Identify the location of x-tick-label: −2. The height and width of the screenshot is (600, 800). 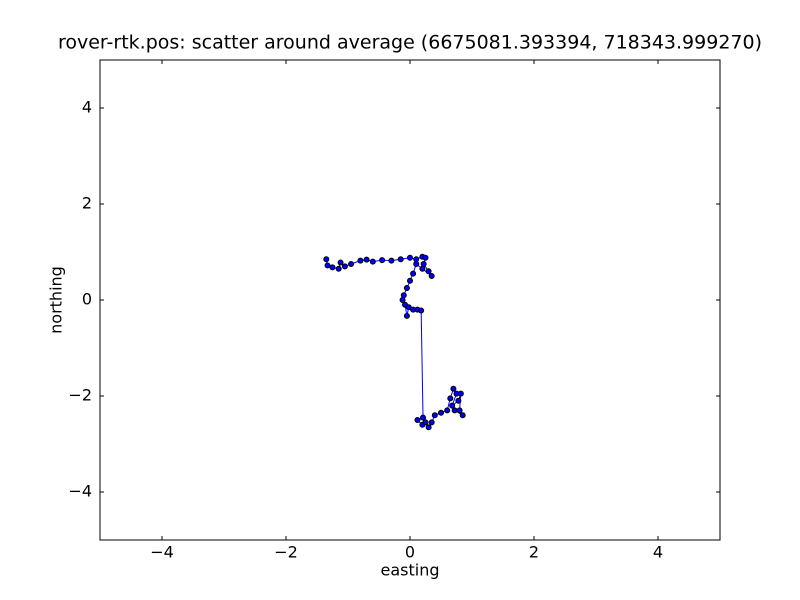
(286, 552).